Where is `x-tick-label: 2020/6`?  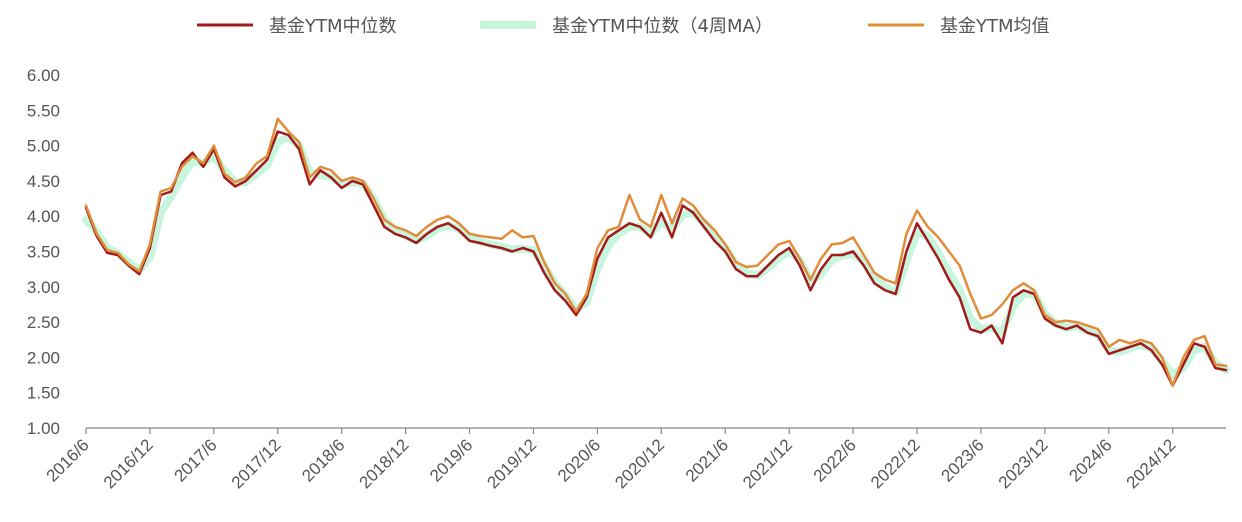
x-tick-label: 2020/6 is located at coordinates (579, 460).